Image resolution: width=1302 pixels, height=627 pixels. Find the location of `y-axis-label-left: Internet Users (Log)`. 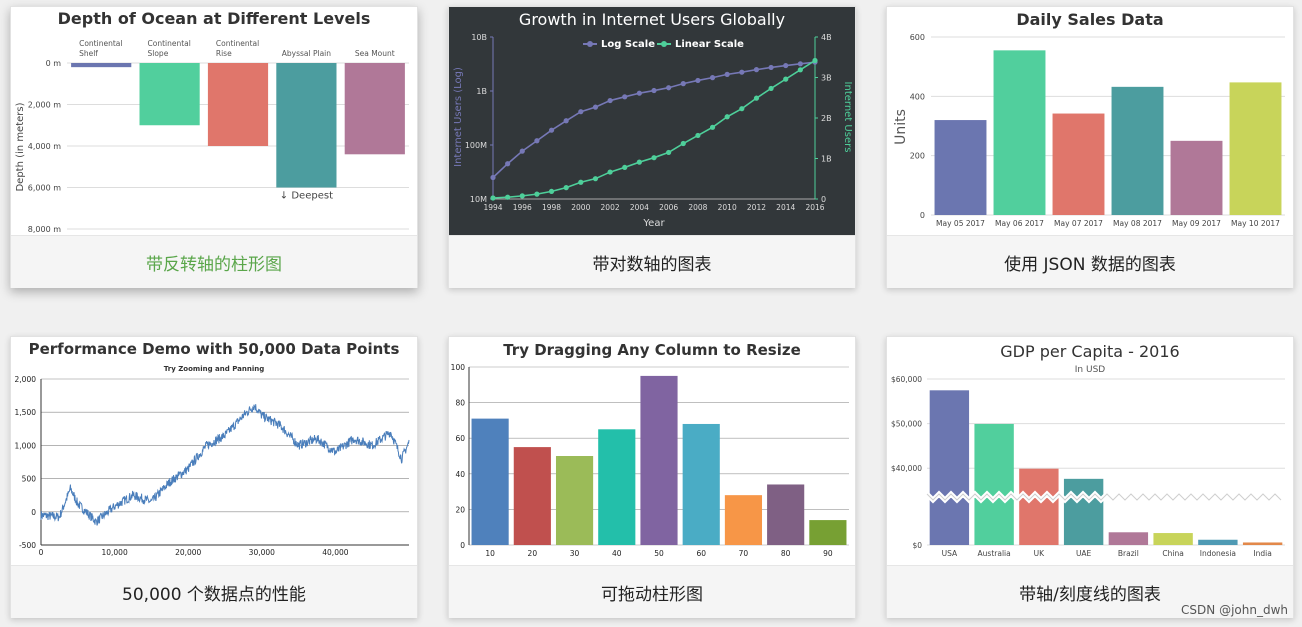

y-axis-label-left: Internet Users (Log) is located at coordinates (458, 117).